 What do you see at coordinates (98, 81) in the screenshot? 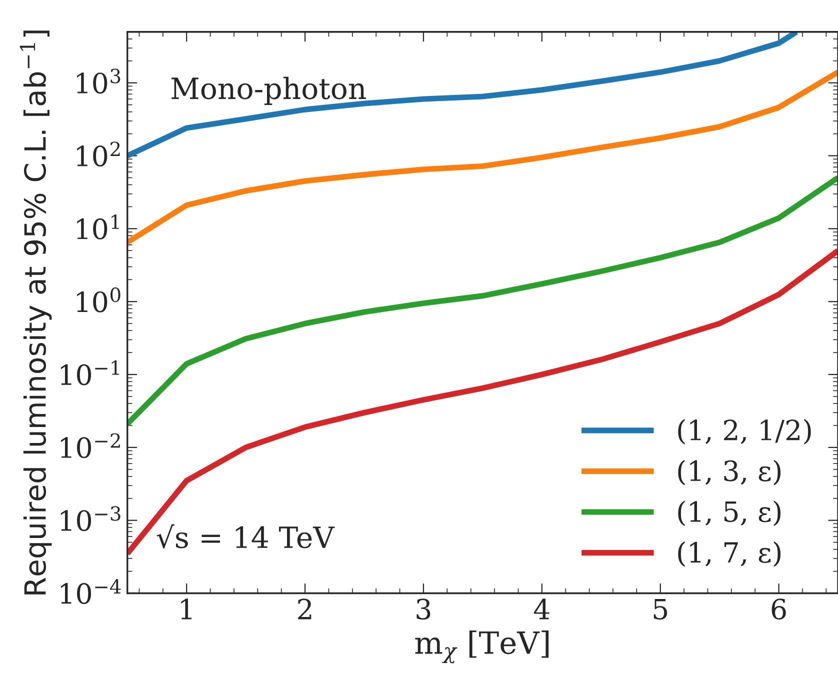
I see `y-tick-label: 10$^{3}$` at bounding box center [98, 81].